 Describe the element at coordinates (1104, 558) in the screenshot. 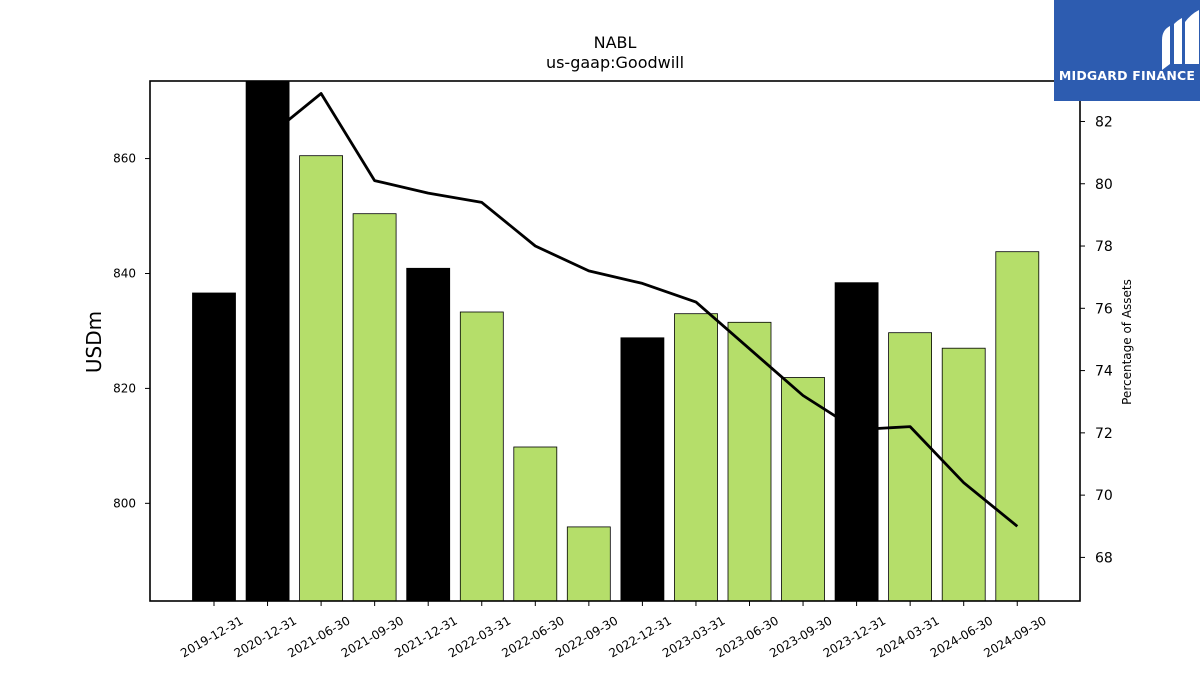

I see `y-right-tick-label: 68` at that location.